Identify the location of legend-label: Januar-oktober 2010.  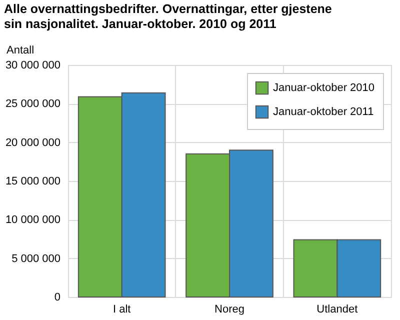
(324, 88).